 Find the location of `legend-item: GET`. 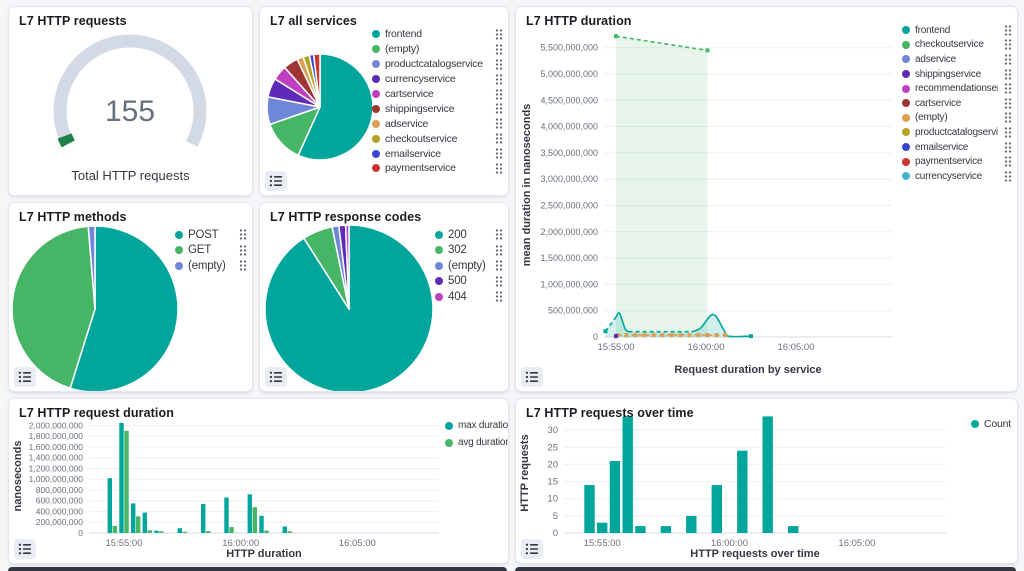

legend-item: GET is located at coordinates (211, 251).